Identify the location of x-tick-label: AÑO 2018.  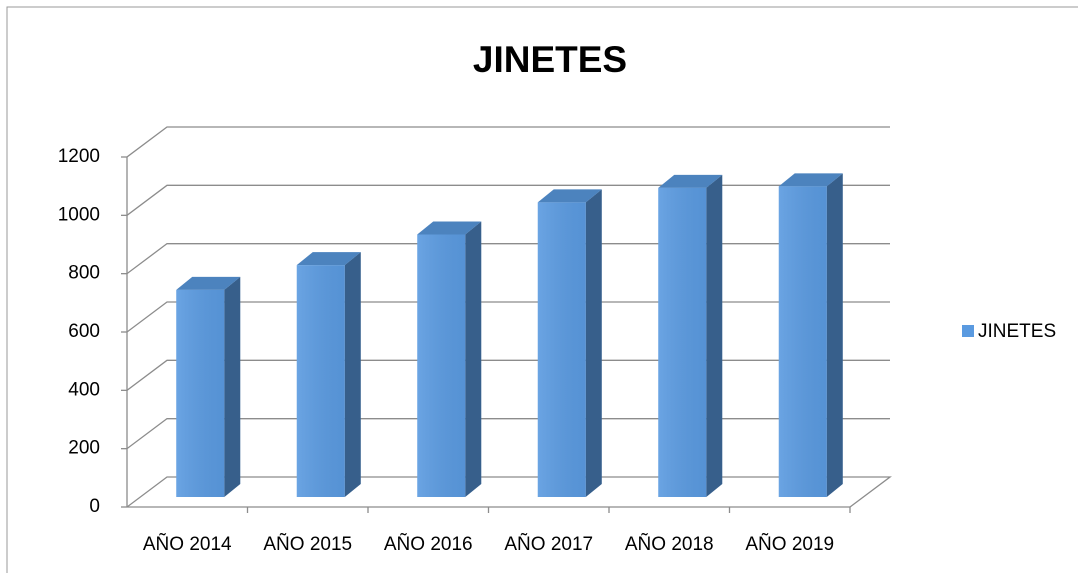
(669, 544).